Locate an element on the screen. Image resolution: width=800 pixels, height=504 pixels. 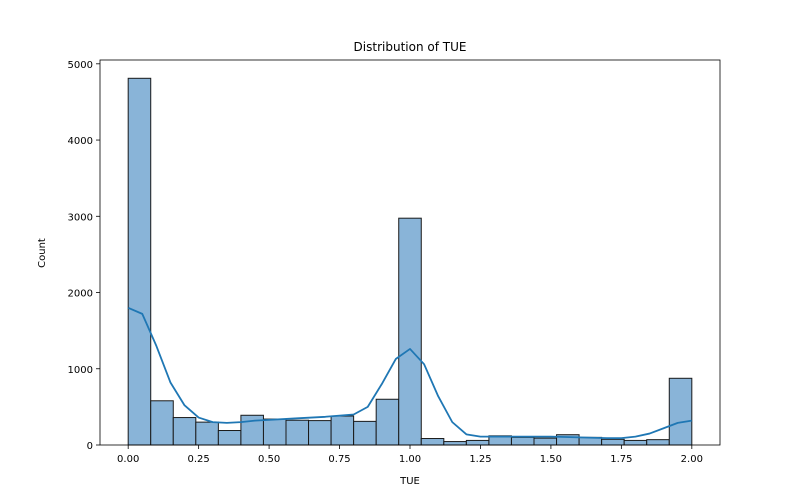
y-tick-label: 3000 is located at coordinates (80, 217).